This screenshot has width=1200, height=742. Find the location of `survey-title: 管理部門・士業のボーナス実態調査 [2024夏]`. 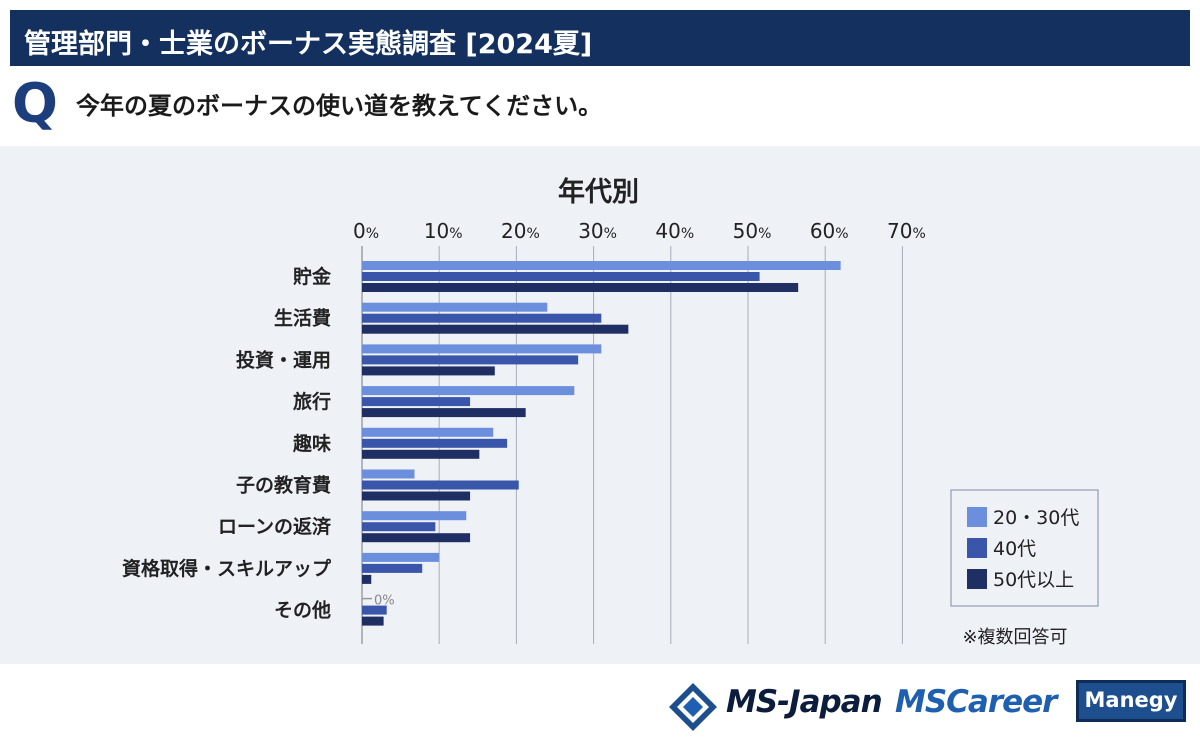

survey-title: 管理部門・士業のボーナス実態調査 [2024夏] is located at coordinates (308, 44).